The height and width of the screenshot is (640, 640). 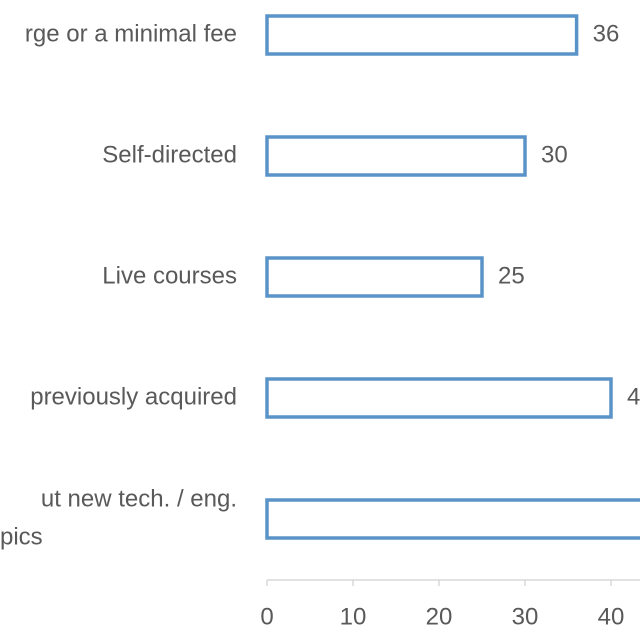 I want to click on y-tick-label: Live courses, so click(x=169, y=275).